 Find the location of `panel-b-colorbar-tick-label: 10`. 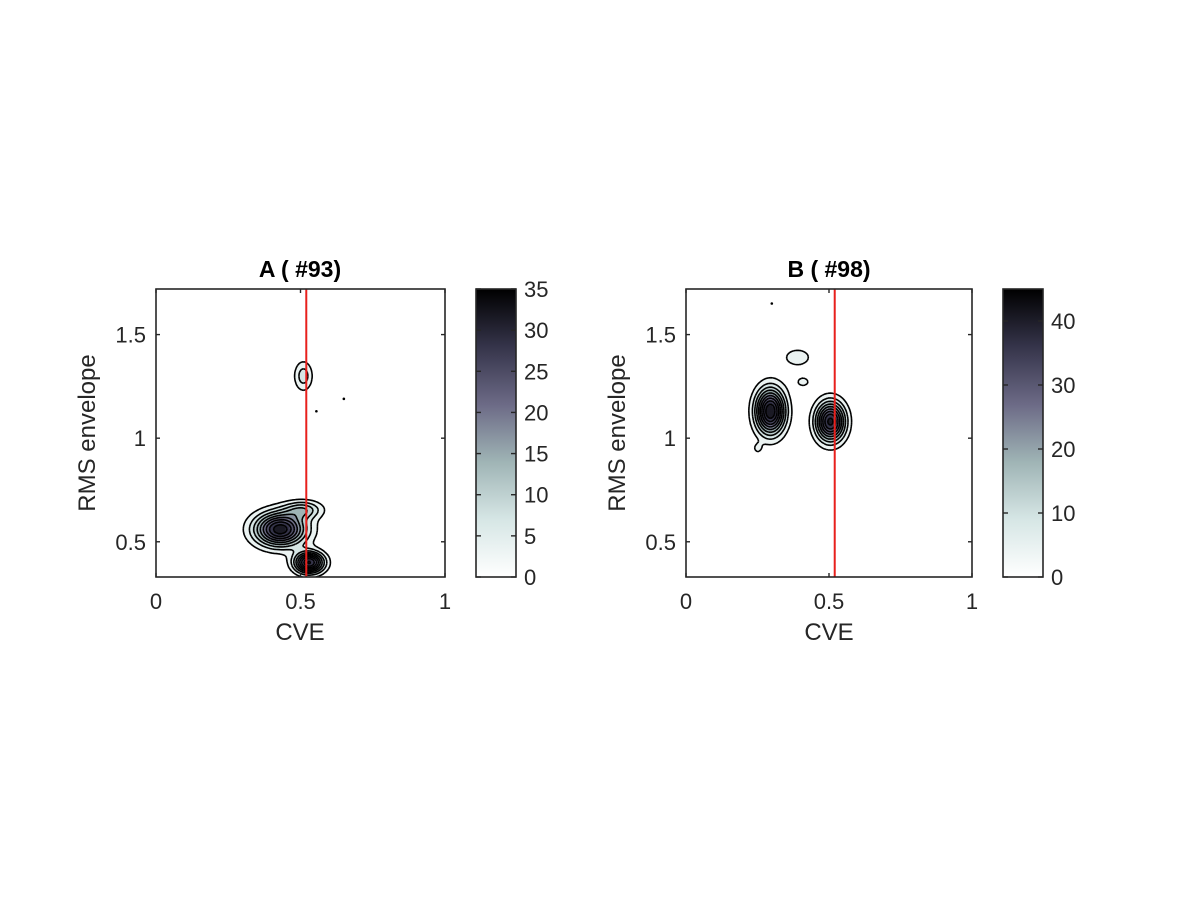

panel-b-colorbar-tick-label: 10 is located at coordinates (1063, 513).